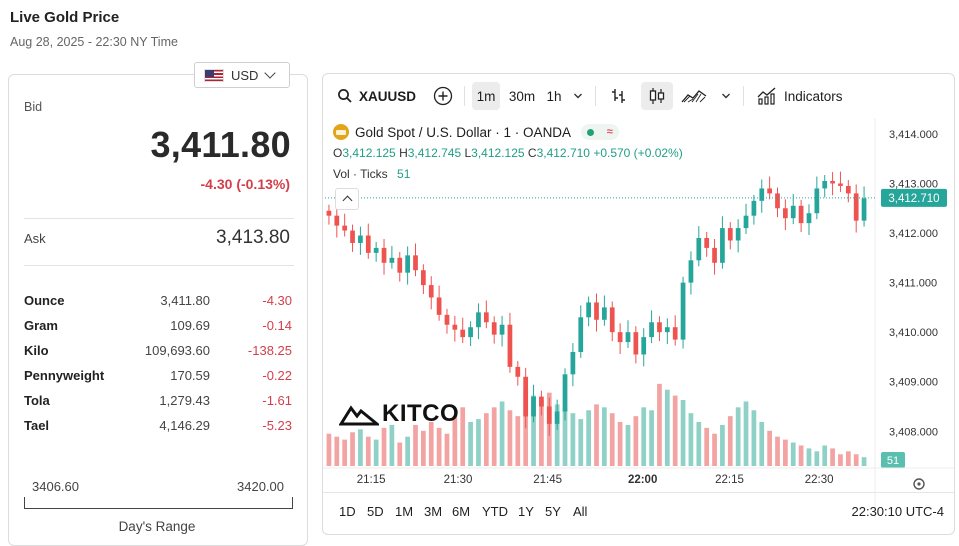 This screenshot has width=959, height=546. What do you see at coordinates (495, 511) in the screenshot?
I see `range-ytd-button: YTD` at bounding box center [495, 511].